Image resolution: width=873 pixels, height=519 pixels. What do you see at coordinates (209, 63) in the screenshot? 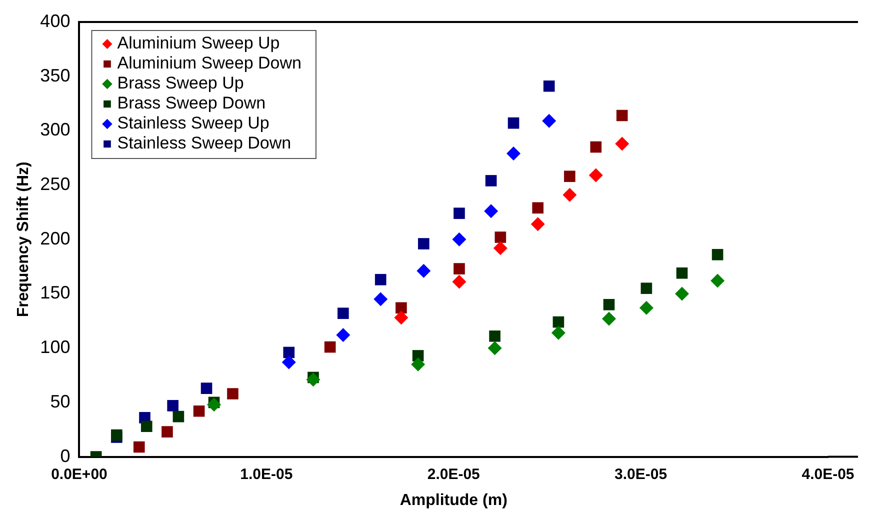
I see `legend-label: Aluminium Sweep Down` at bounding box center [209, 63].